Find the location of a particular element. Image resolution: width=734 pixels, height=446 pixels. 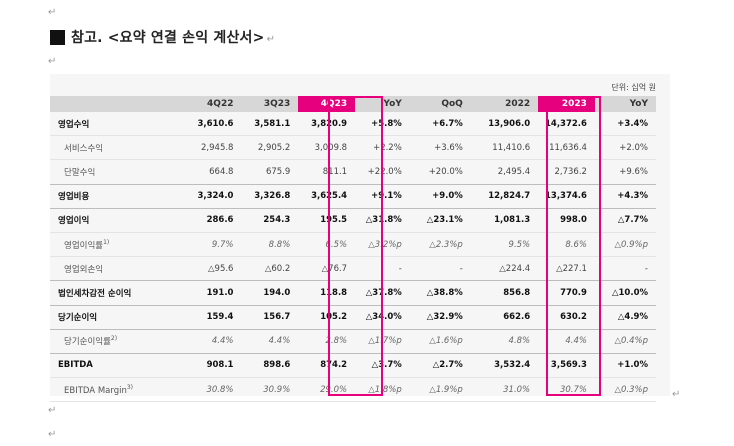

table-cell: △3.2%p is located at coordinates (382, 245).